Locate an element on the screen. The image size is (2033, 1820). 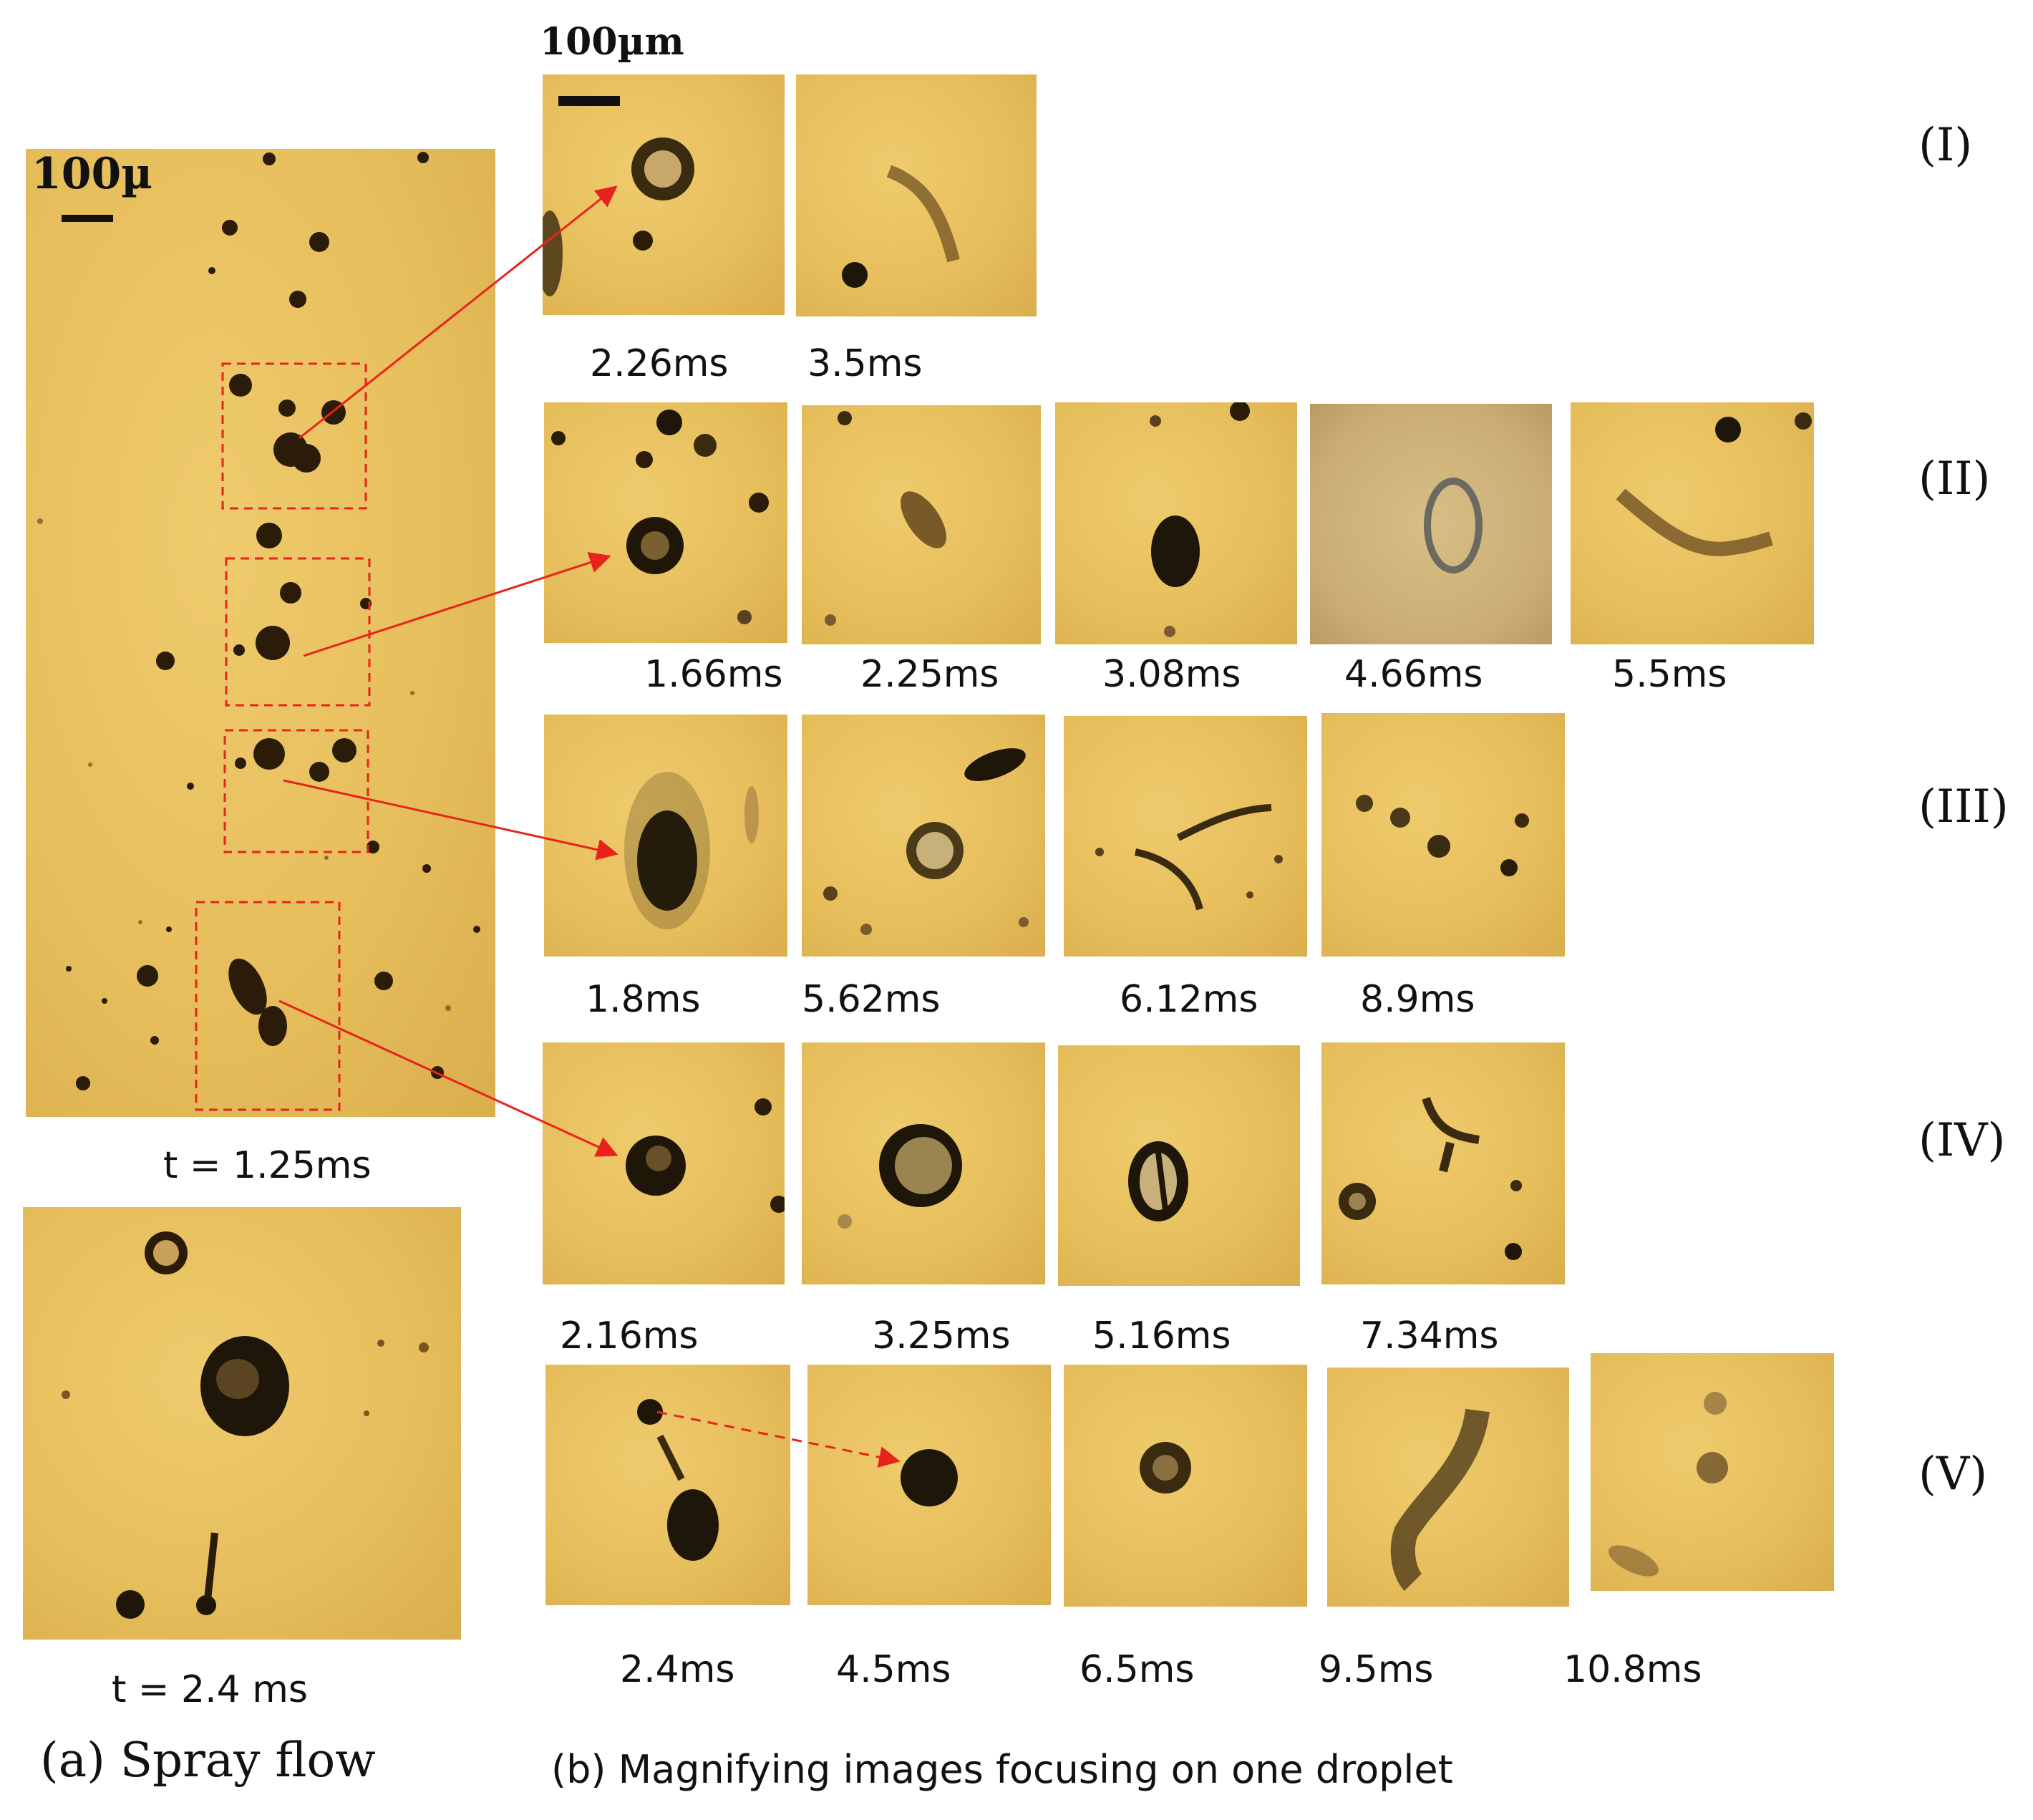
row2-img2 is located at coordinates (921, 524).